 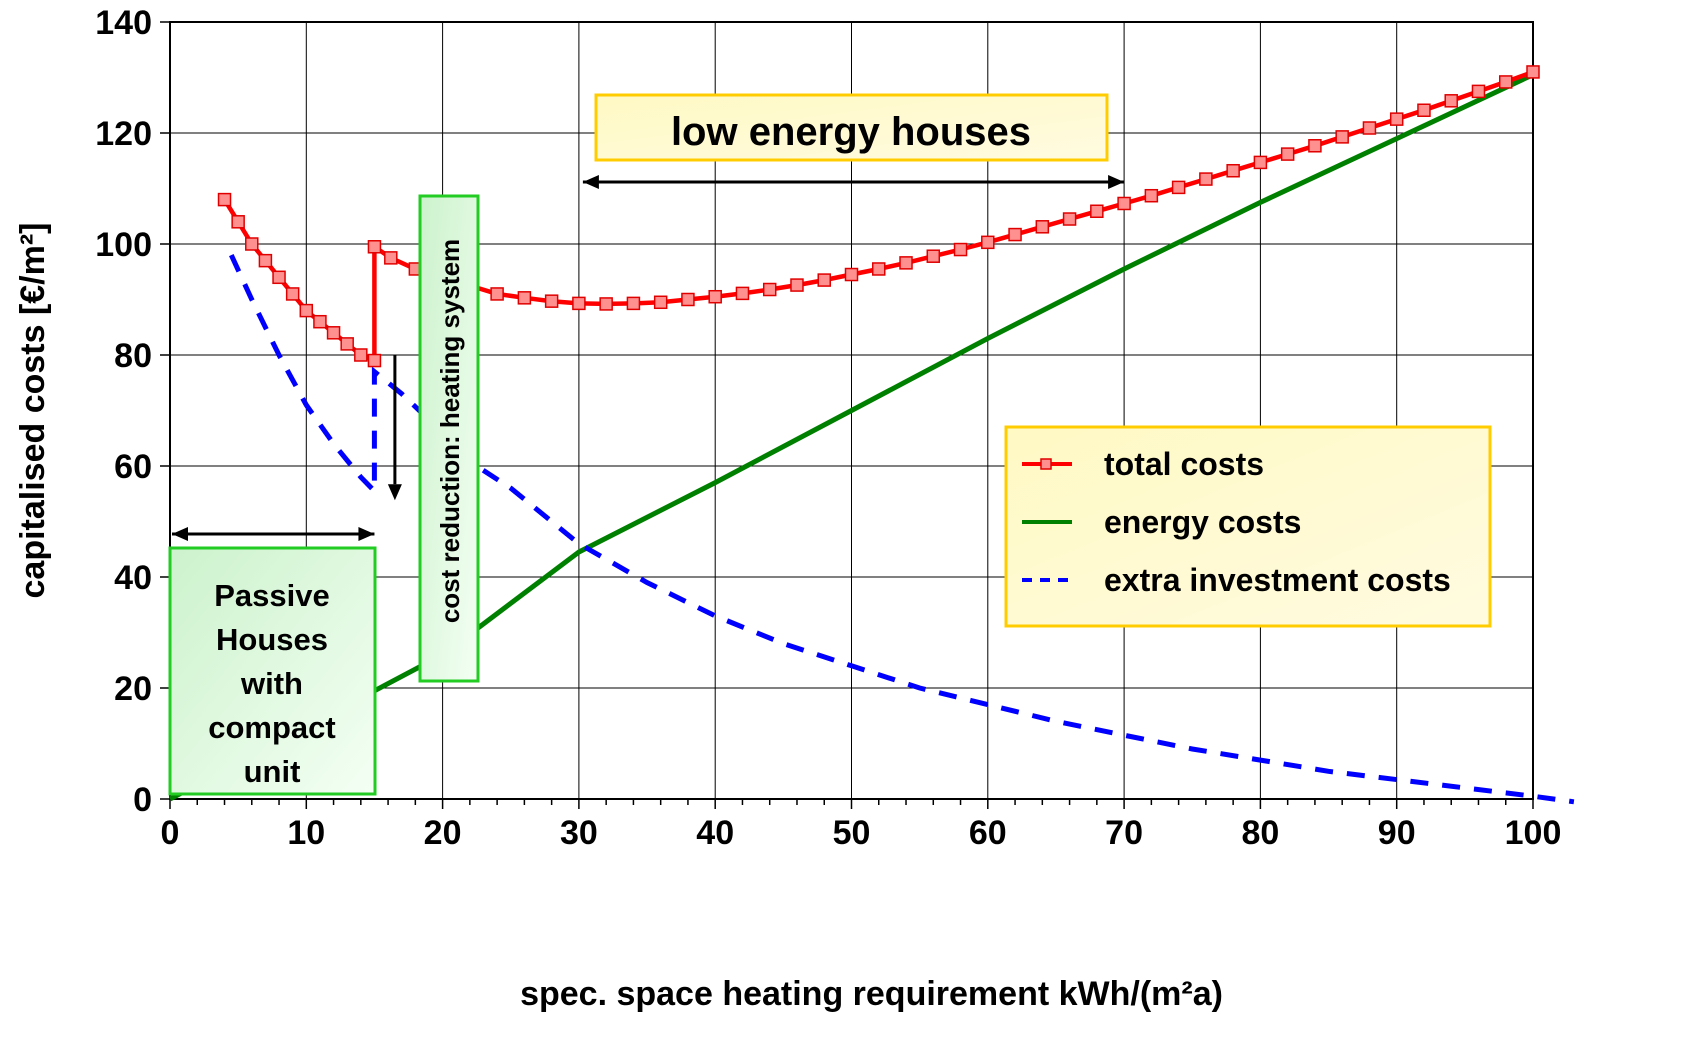 I want to click on x-axis: 0 10 20 30 40 50 60 70 80 90 100, so click(x=861, y=825).